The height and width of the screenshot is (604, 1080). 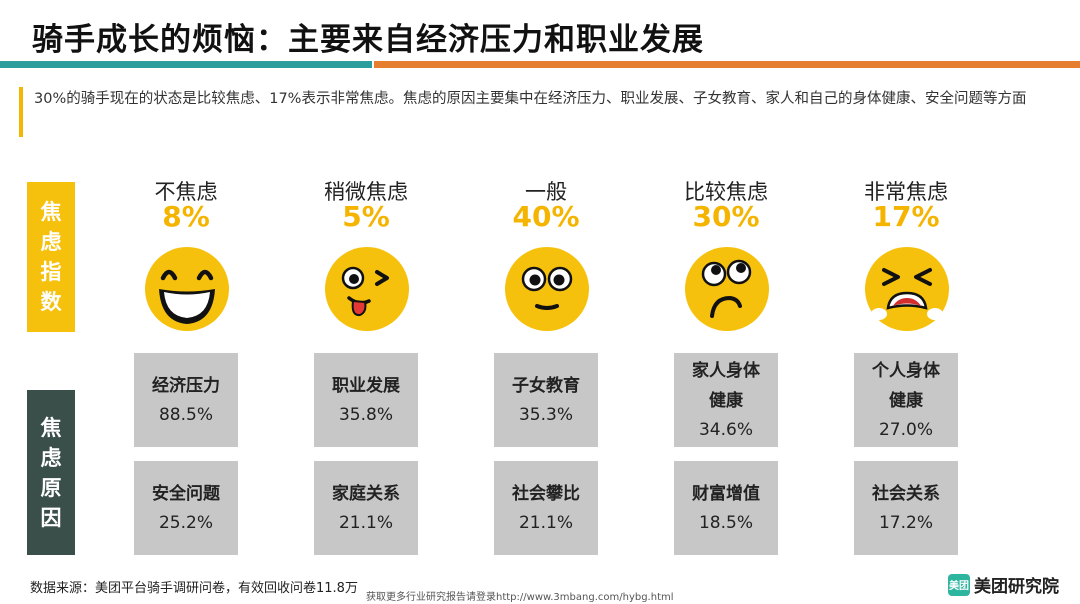 What do you see at coordinates (726, 371) in the screenshot?
I see `reason-name-line: 家人身体` at bounding box center [726, 371].